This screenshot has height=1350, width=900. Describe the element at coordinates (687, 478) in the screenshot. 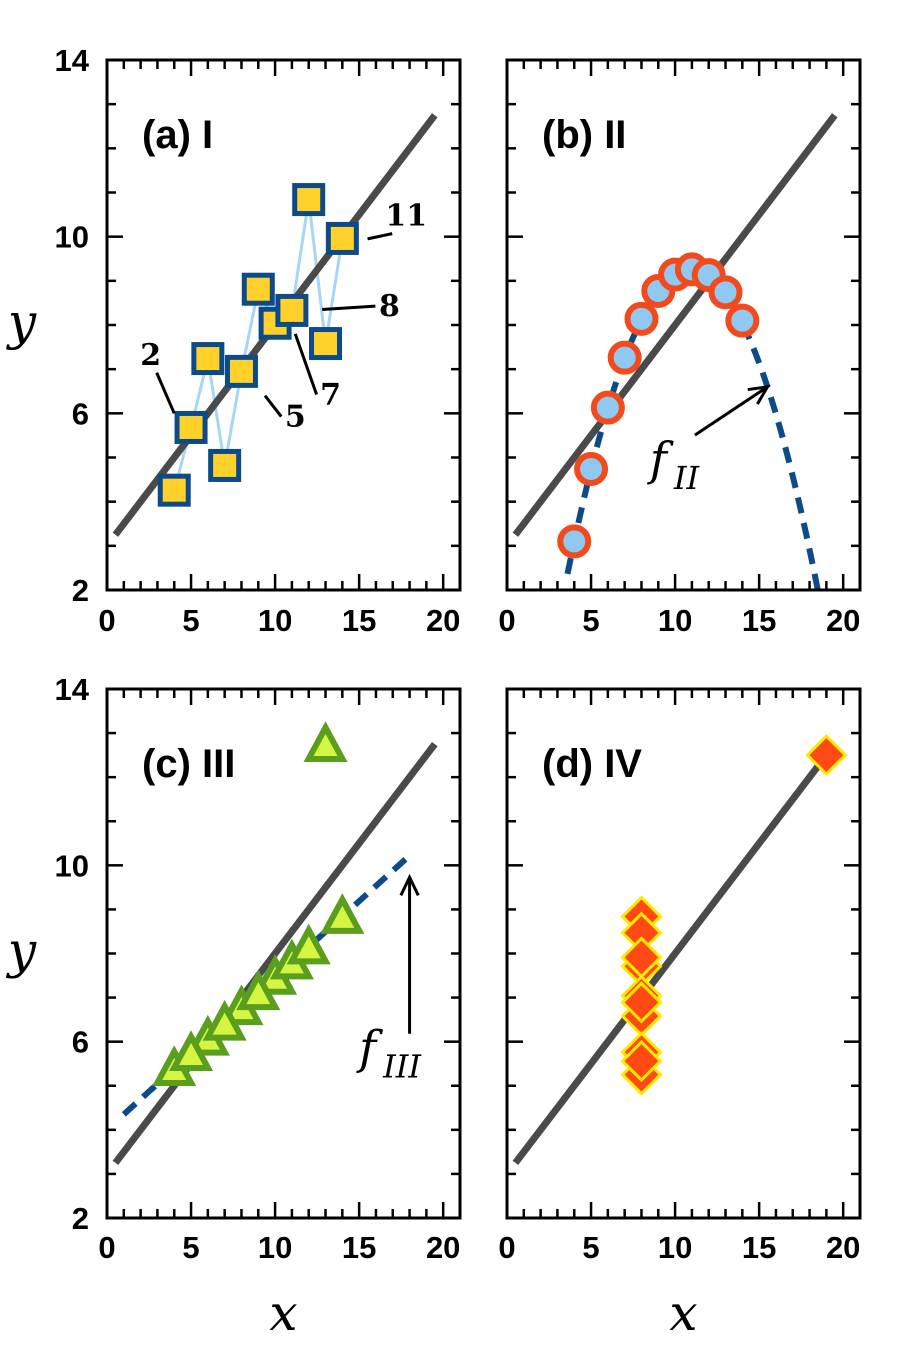

I see `fit-label-subscript: II` at that location.